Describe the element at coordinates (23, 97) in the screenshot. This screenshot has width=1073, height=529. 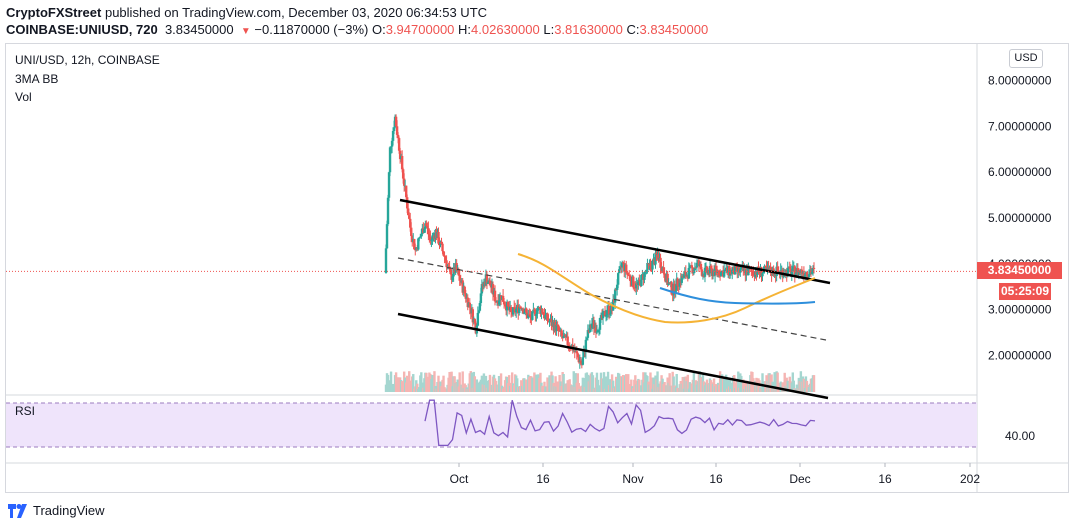
I see `legend-volume: Vol` at that location.